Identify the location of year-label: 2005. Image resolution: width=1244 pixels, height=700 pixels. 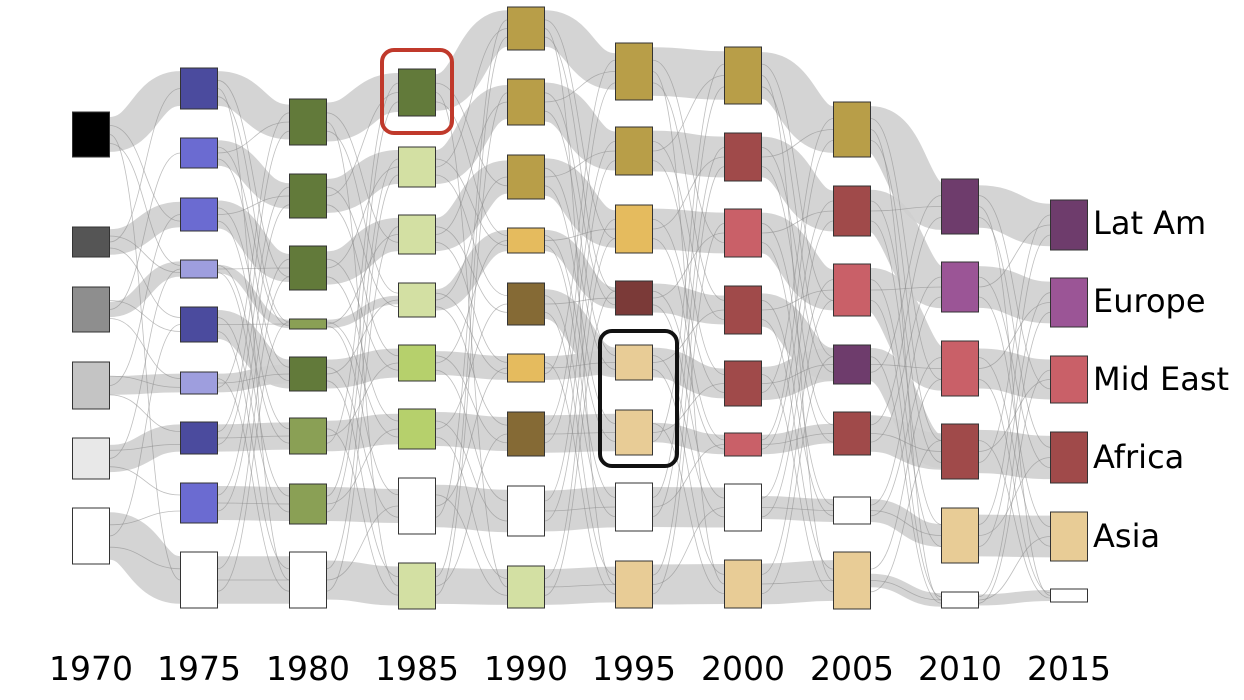
(852, 668).